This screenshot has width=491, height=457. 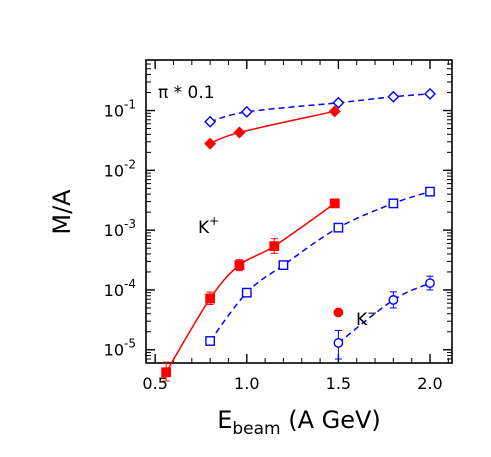 I want to click on annotation-pion: π * 0.1, so click(x=186, y=93).